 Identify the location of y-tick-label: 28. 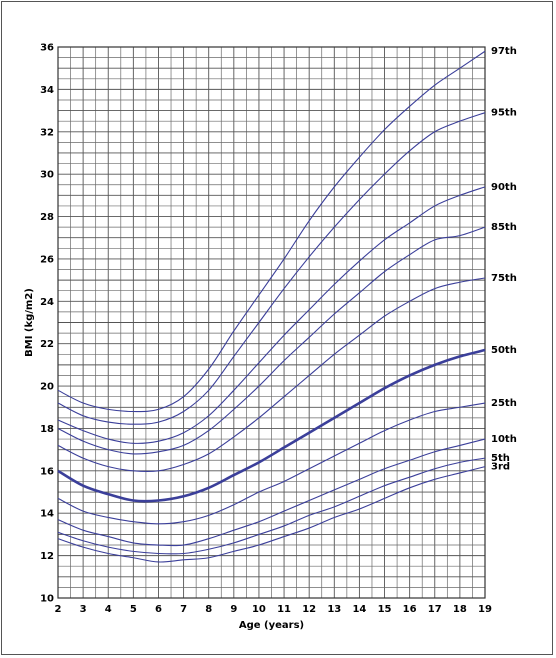
(47, 217).